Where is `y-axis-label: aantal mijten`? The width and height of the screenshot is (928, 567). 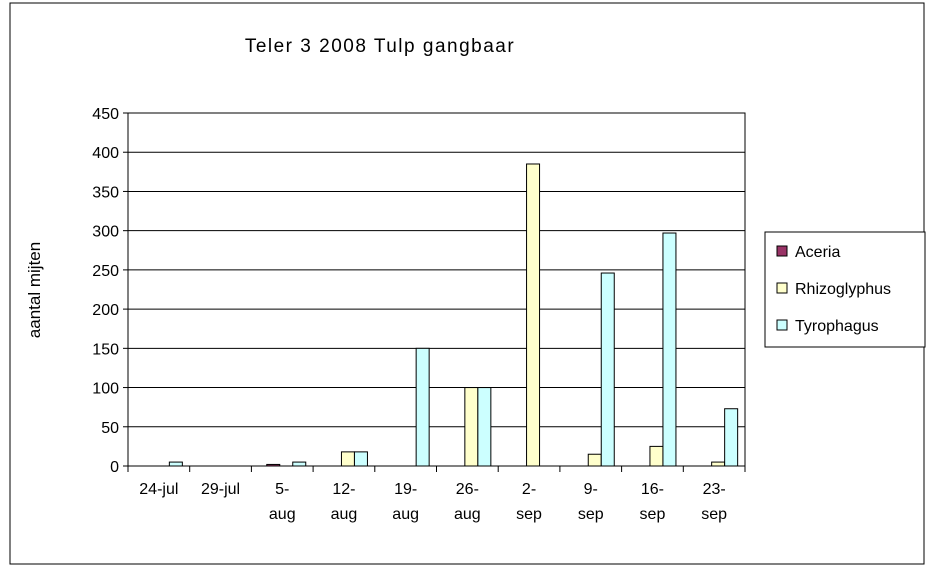 y-axis-label: aantal mijten is located at coordinates (34, 290).